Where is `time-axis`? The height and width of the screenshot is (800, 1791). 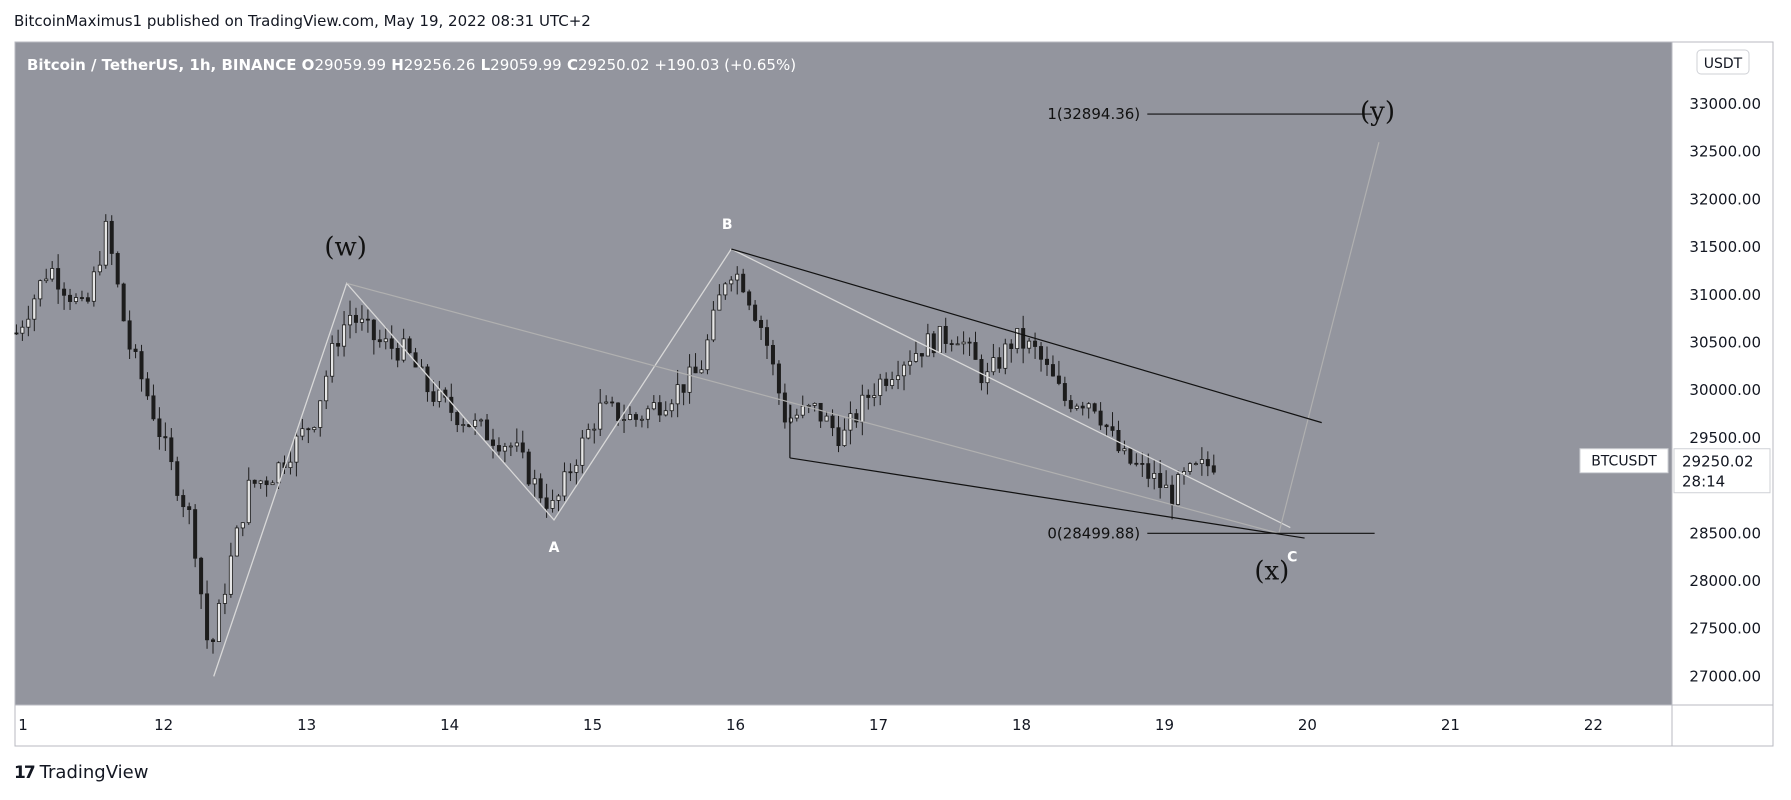
time-axis is located at coordinates (894, 725).